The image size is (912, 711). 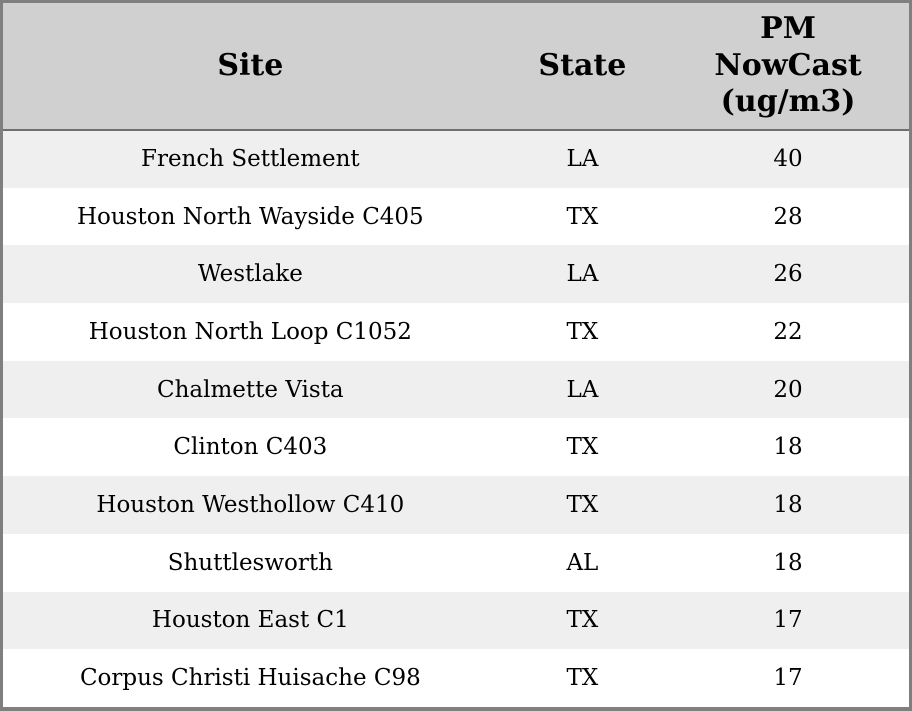 What do you see at coordinates (250, 447) in the screenshot?
I see `site-cell: Clinton C403` at bounding box center [250, 447].